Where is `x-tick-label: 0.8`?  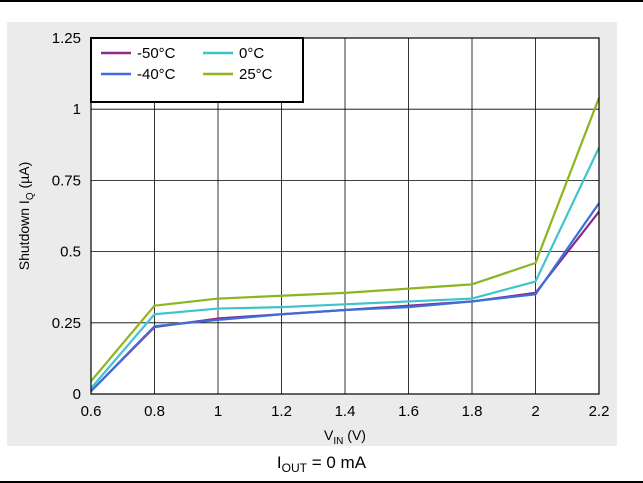 x-tick-label: 0.8 is located at coordinates (154, 411).